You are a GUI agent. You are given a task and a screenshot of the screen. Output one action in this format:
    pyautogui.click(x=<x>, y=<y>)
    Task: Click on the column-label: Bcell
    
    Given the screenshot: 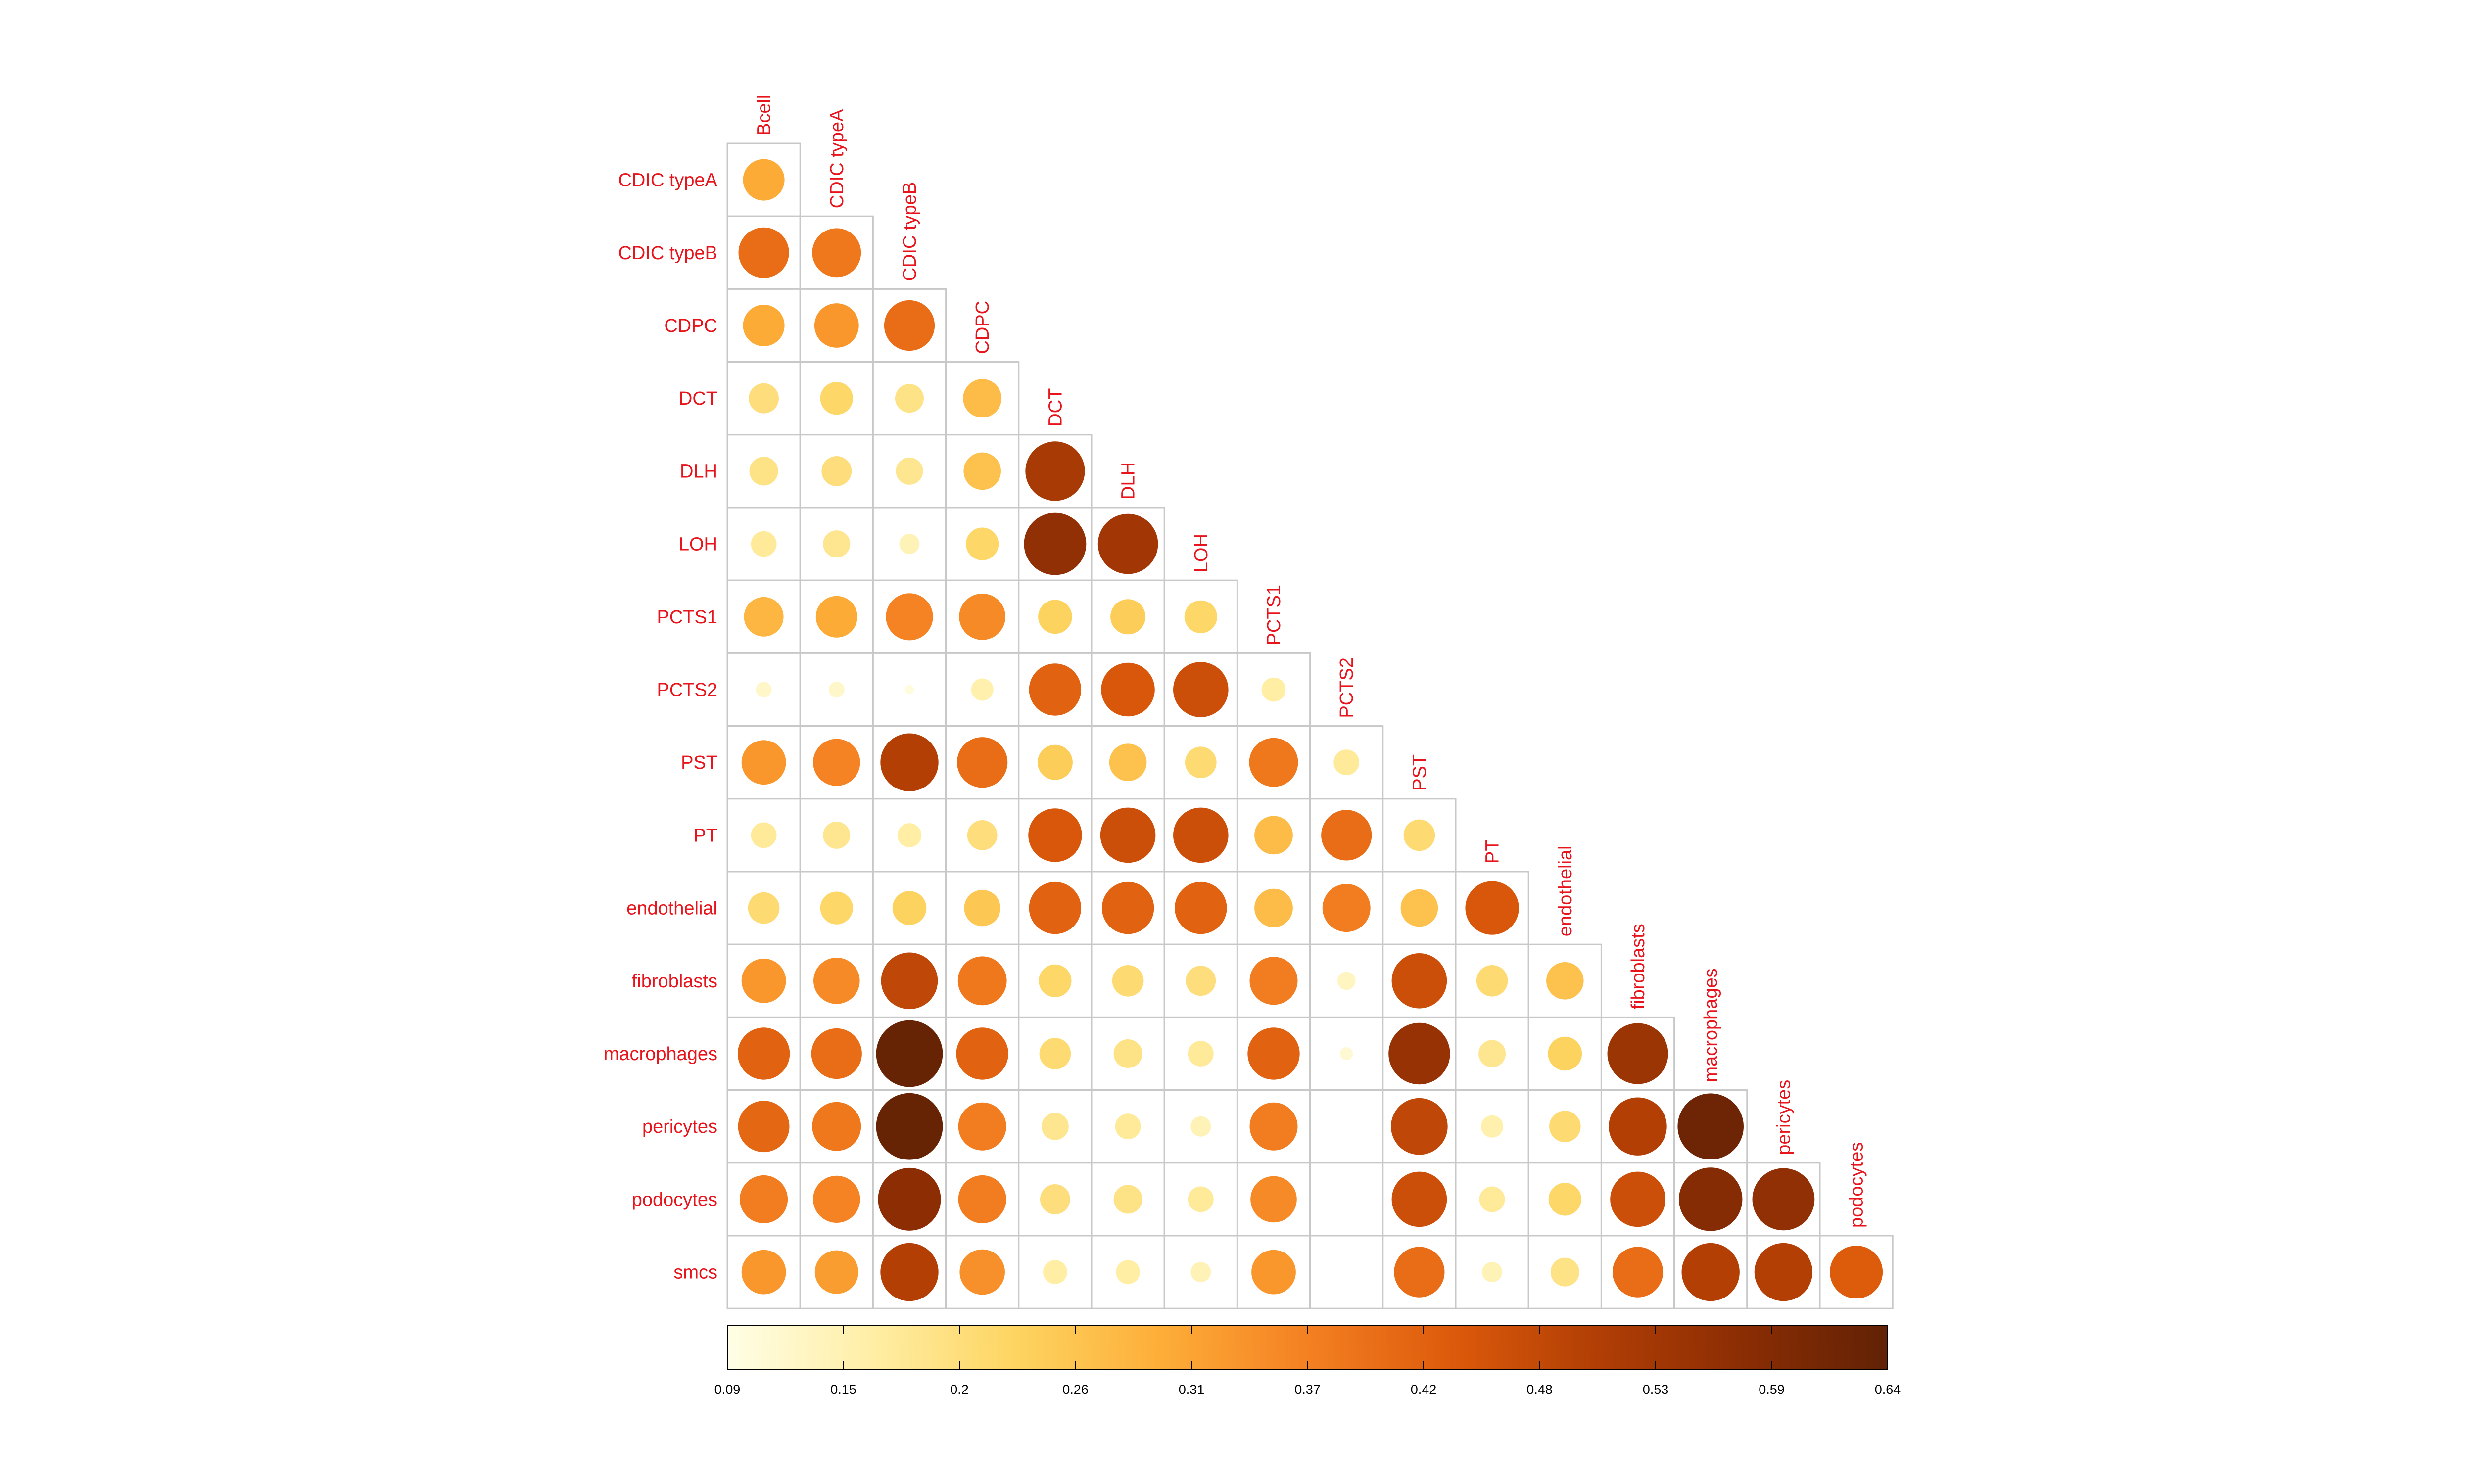 What is the action you would take?
    pyautogui.click(x=765, y=115)
    